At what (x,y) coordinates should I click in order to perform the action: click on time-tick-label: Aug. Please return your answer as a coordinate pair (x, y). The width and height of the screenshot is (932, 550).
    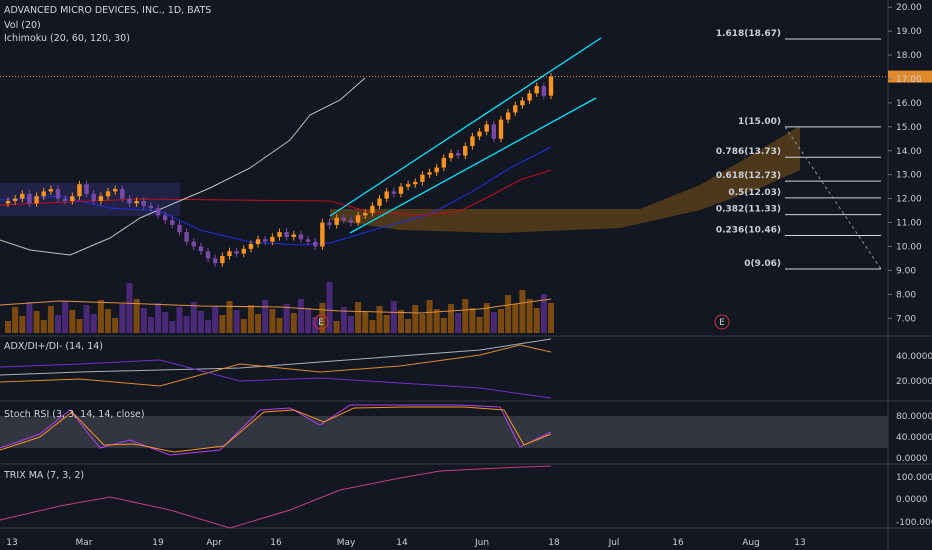
    Looking at the image, I should click on (751, 543).